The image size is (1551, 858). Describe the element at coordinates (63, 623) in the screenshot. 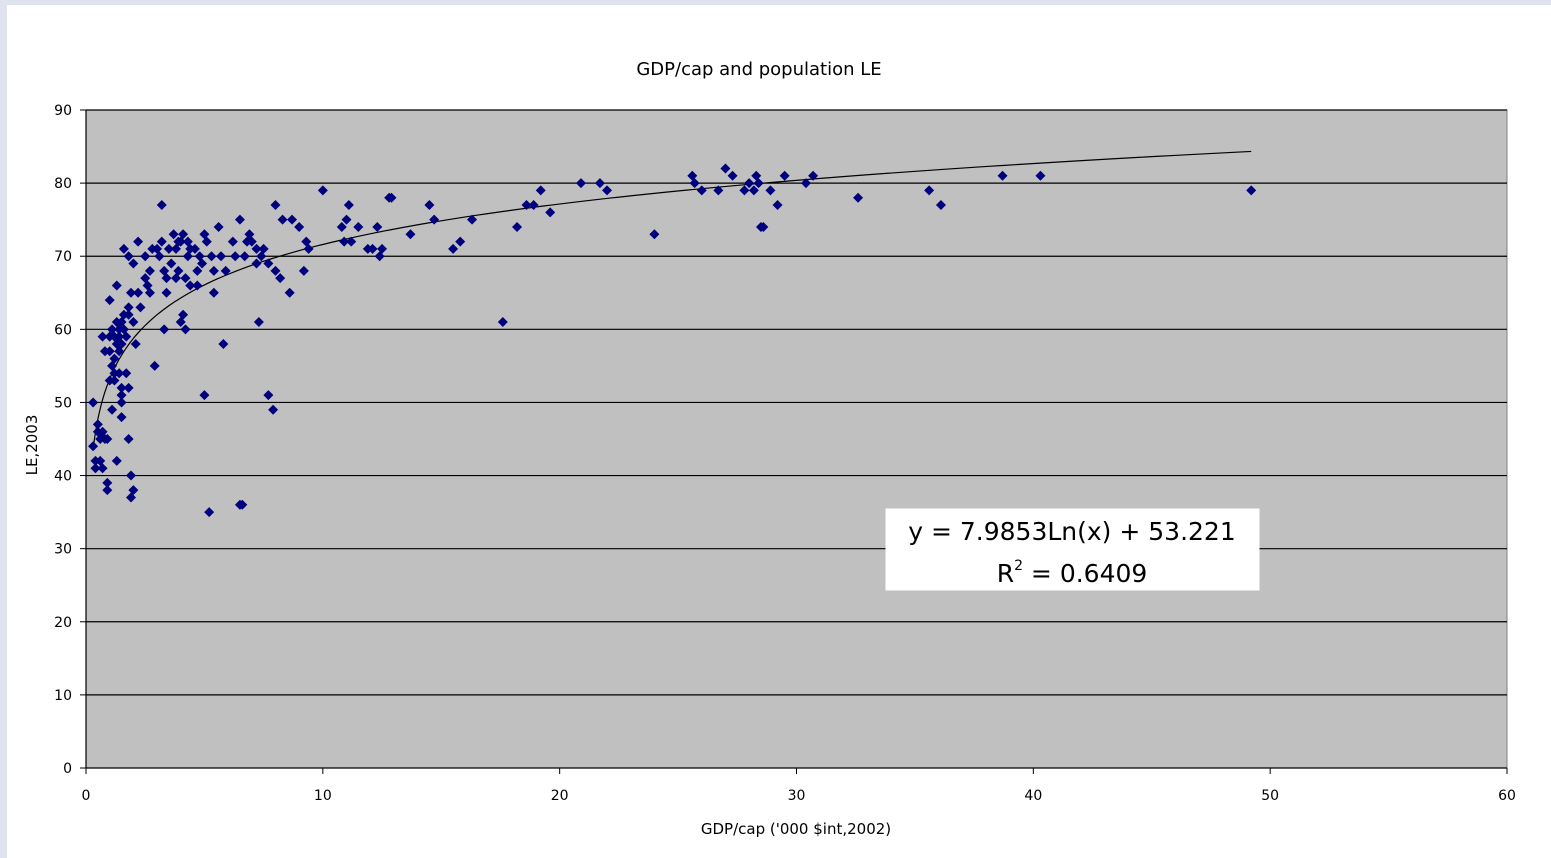

I see `y-tick-label: 20` at that location.